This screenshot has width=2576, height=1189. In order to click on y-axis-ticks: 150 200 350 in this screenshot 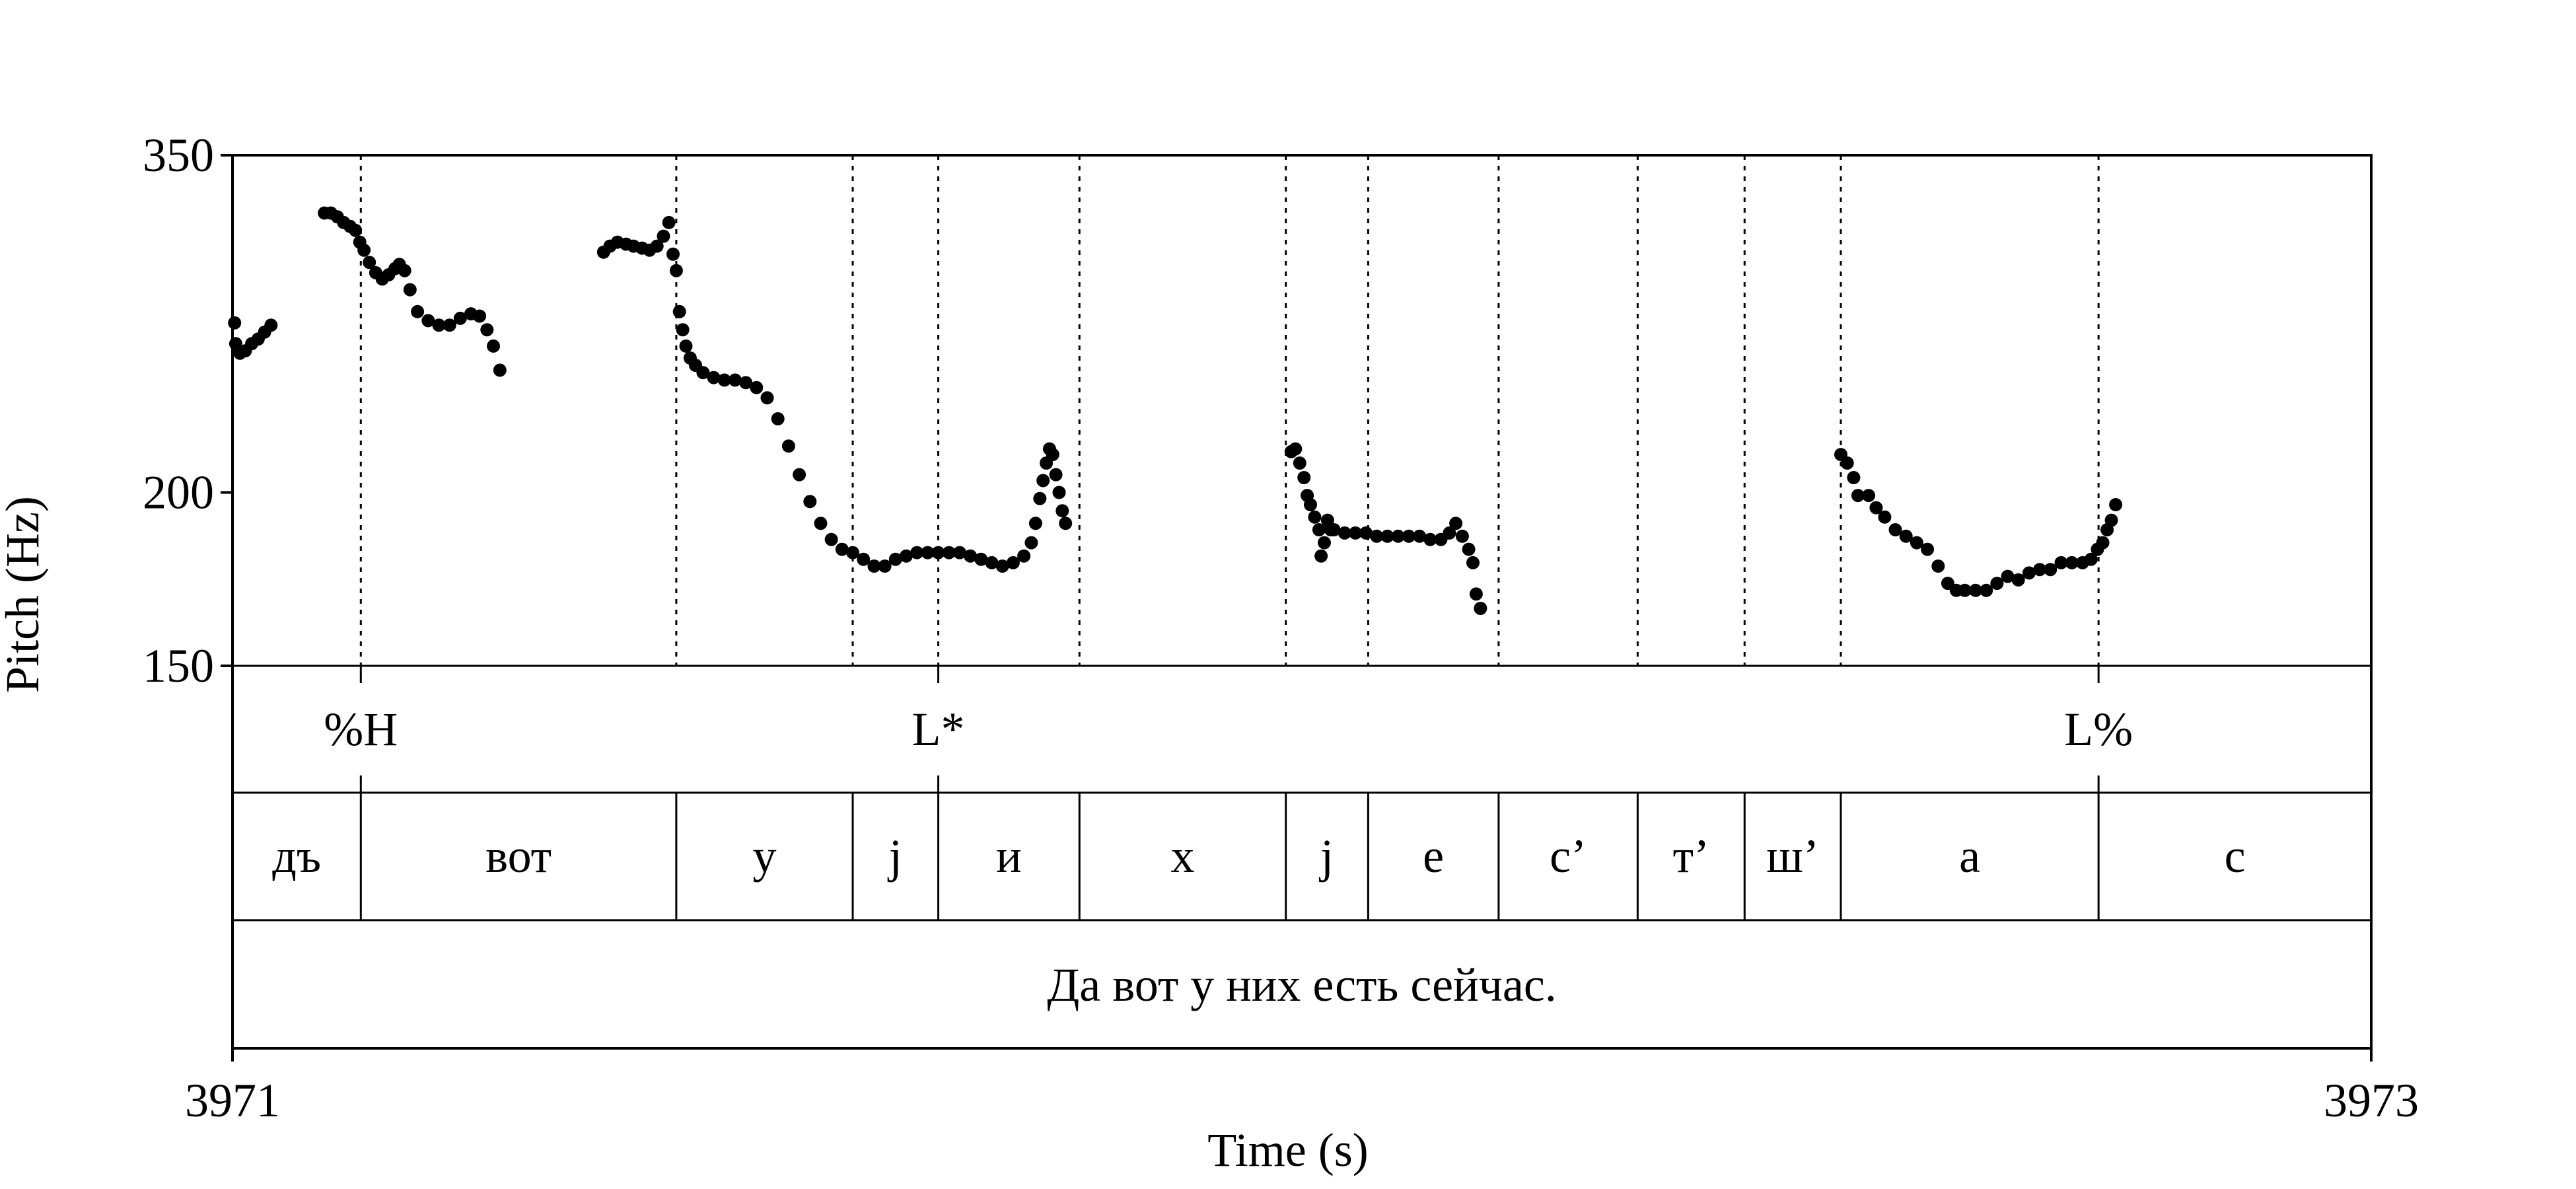, I will do `click(188, 410)`.